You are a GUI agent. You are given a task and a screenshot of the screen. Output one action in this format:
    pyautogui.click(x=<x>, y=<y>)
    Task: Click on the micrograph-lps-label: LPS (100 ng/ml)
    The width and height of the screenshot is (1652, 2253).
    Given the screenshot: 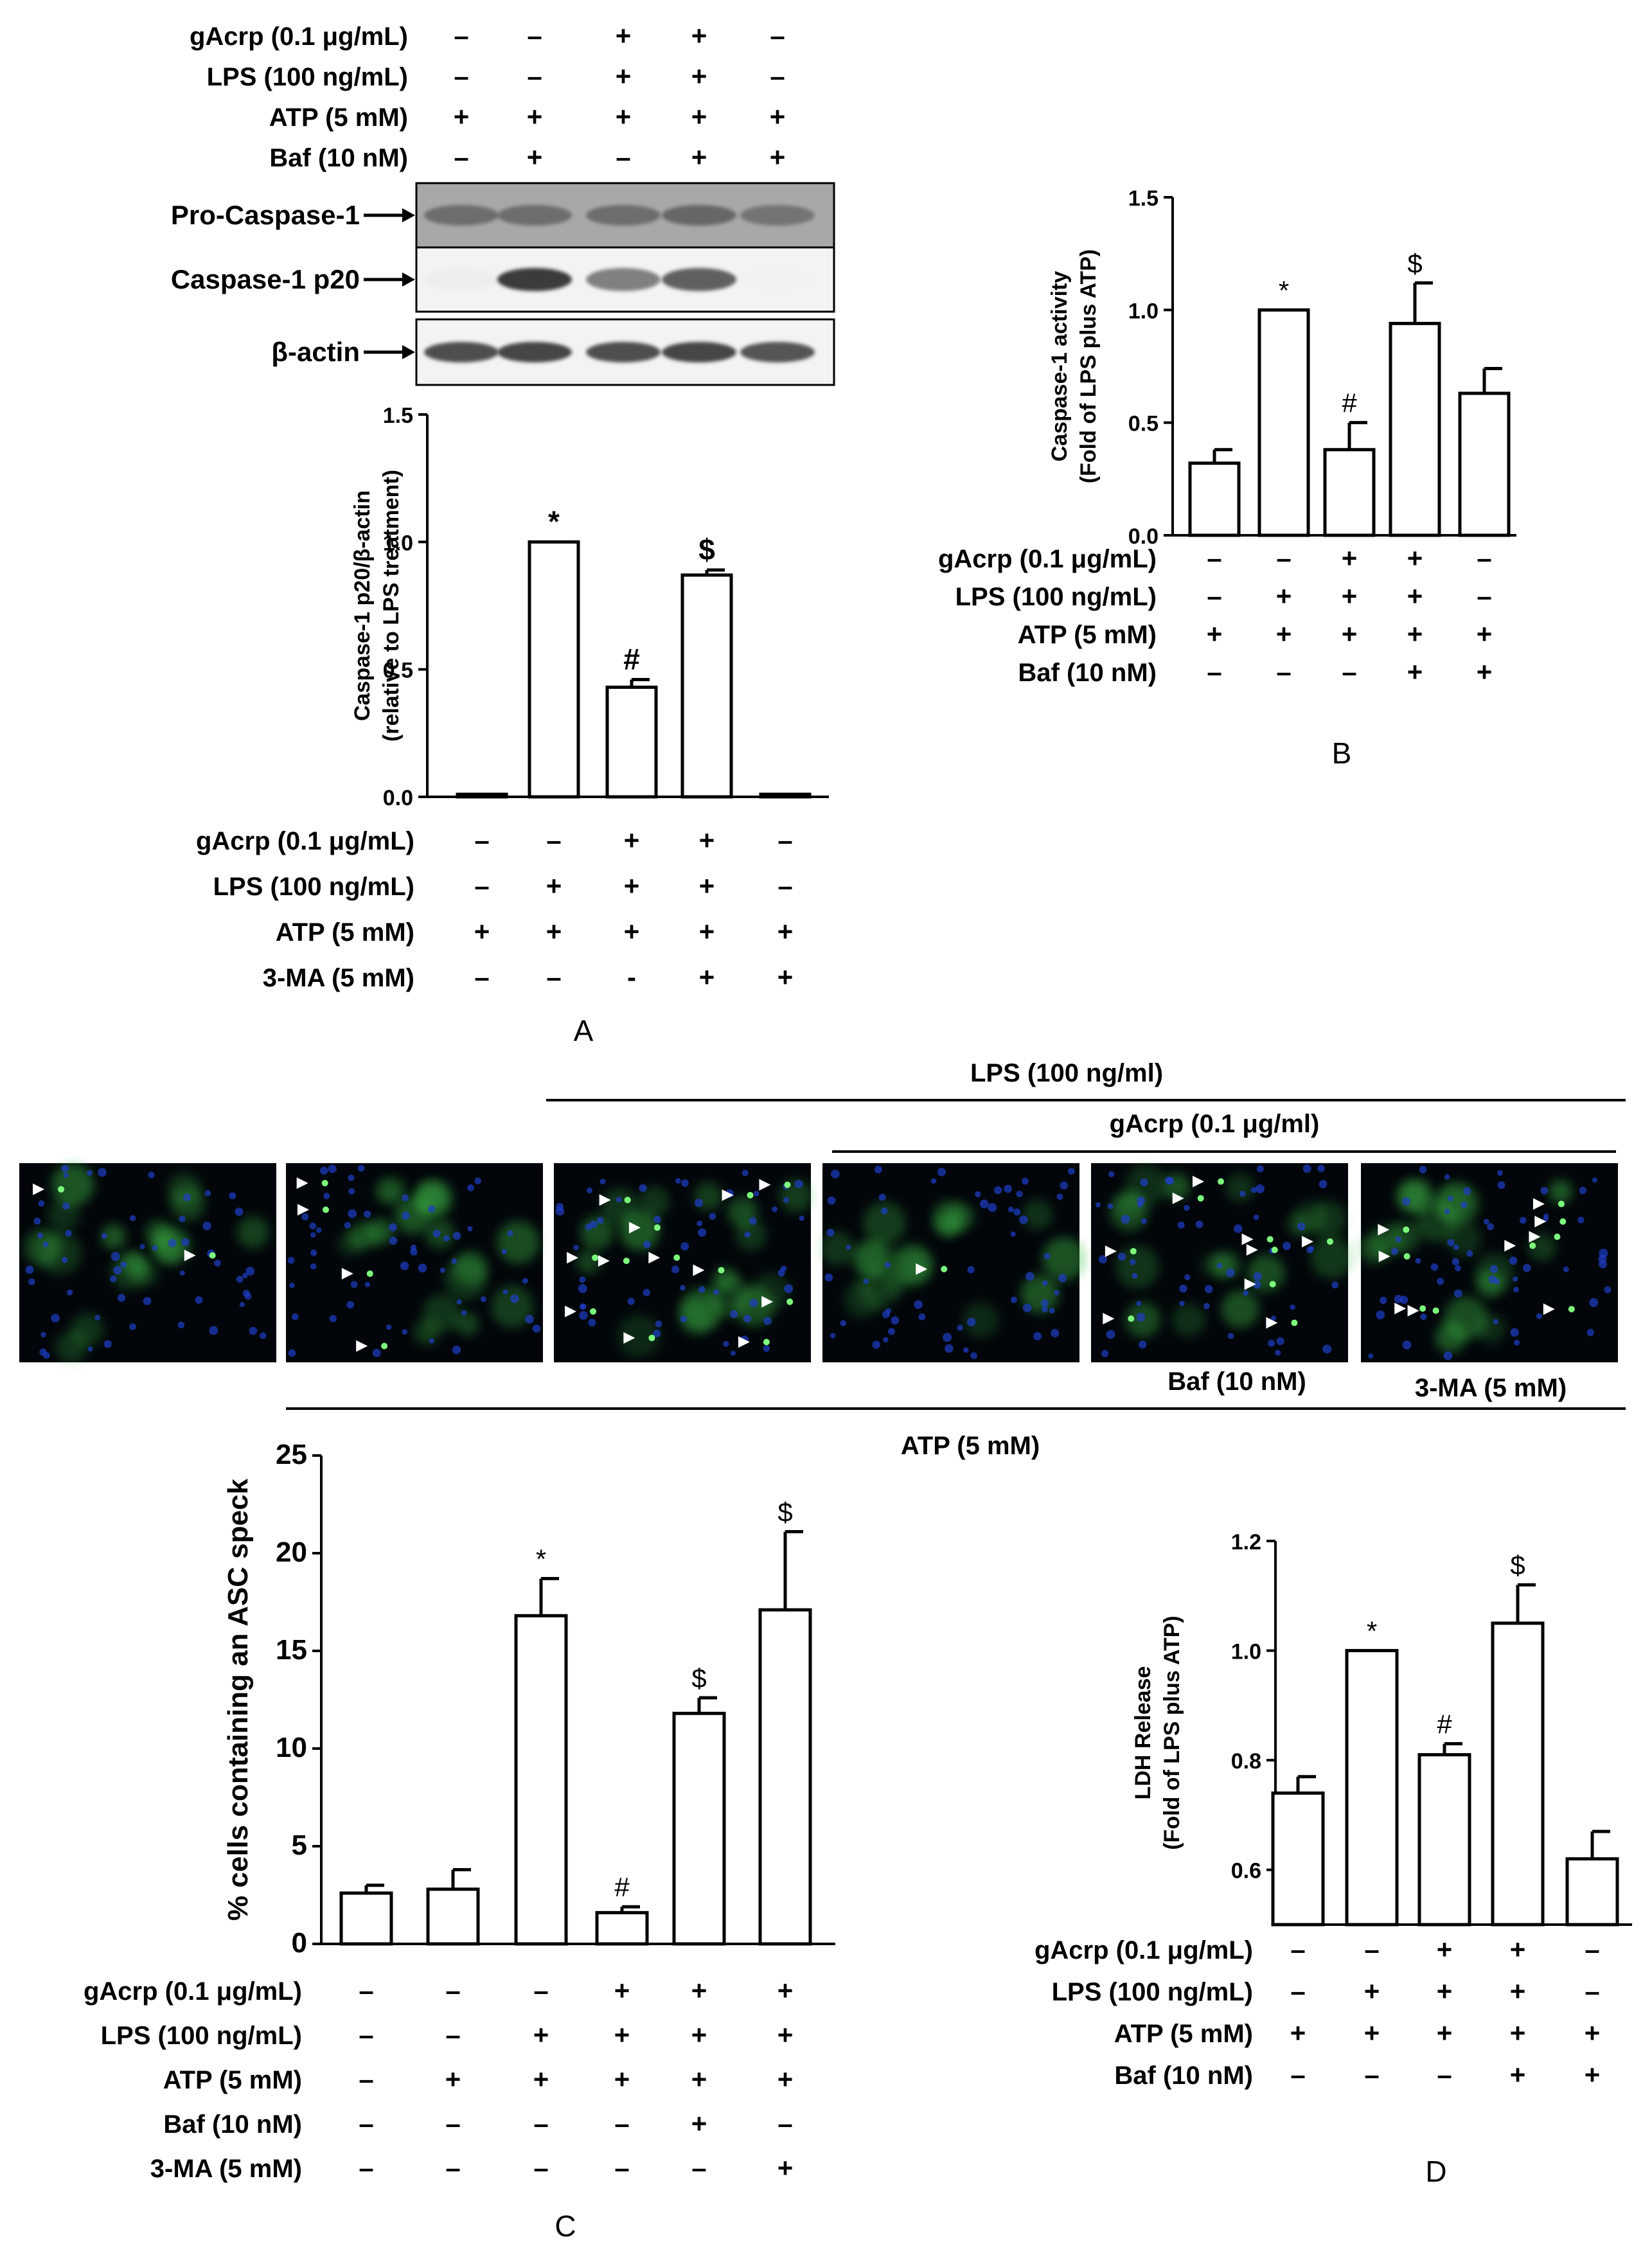 What is the action you would take?
    pyautogui.click(x=1066, y=1073)
    